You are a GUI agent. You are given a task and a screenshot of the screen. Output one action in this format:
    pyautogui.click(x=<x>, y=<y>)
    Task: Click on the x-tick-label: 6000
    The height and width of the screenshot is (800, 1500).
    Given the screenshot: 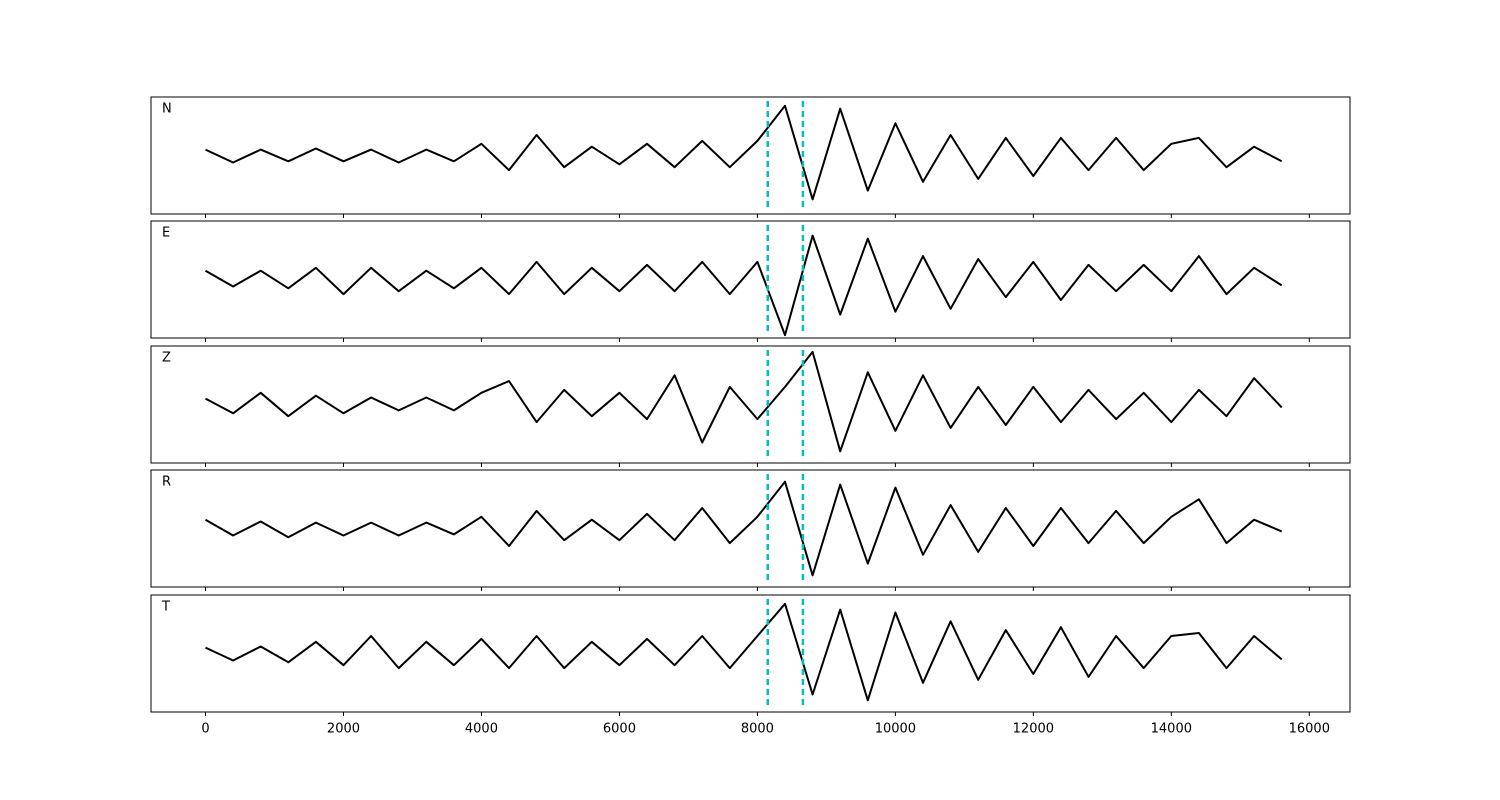 What is the action you would take?
    pyautogui.click(x=619, y=729)
    